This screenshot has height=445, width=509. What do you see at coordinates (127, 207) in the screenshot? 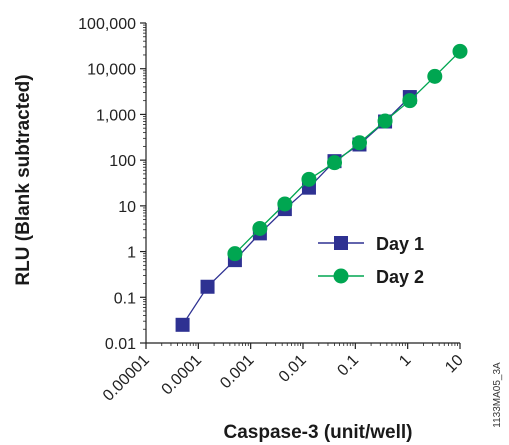
I see `y-tick-label: 10` at bounding box center [127, 207].